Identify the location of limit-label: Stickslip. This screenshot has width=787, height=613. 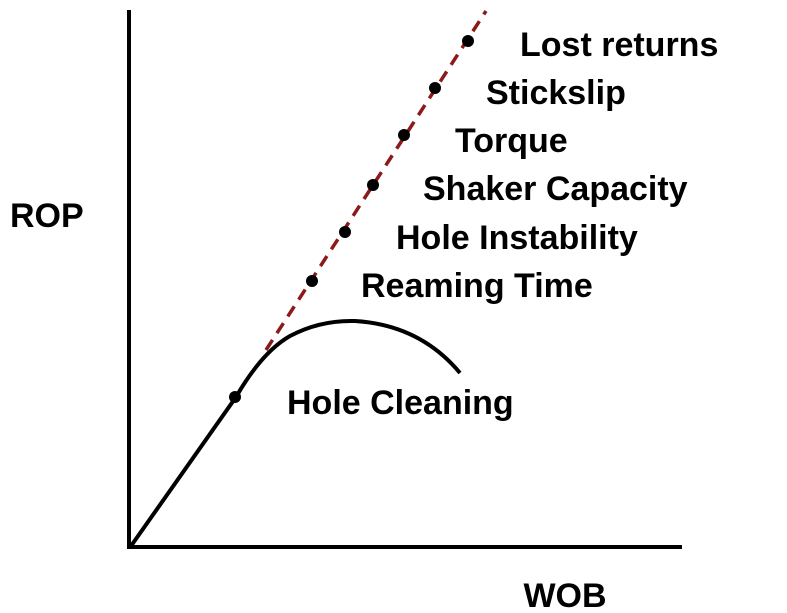
(556, 93).